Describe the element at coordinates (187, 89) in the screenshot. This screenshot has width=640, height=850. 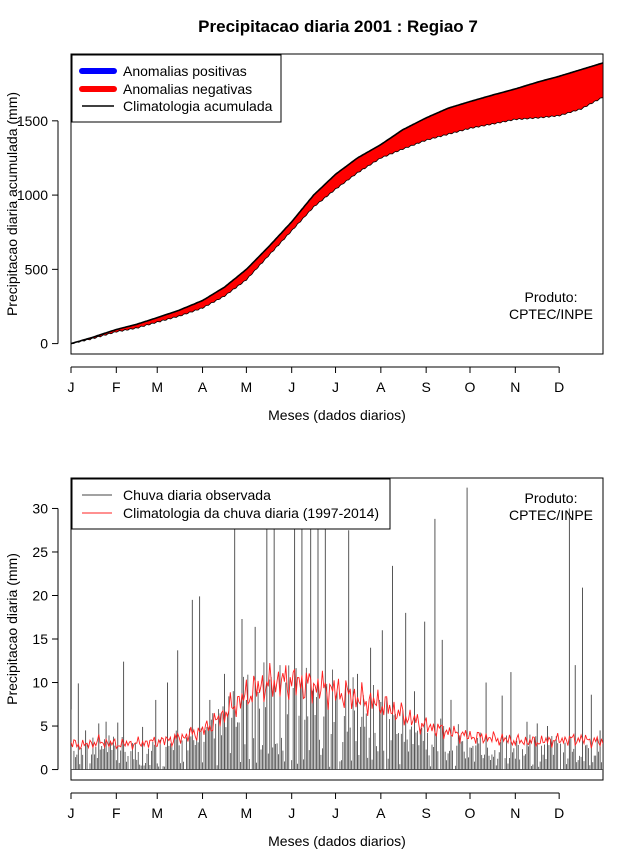
I see `legend-label: Anomalias negativas` at that location.